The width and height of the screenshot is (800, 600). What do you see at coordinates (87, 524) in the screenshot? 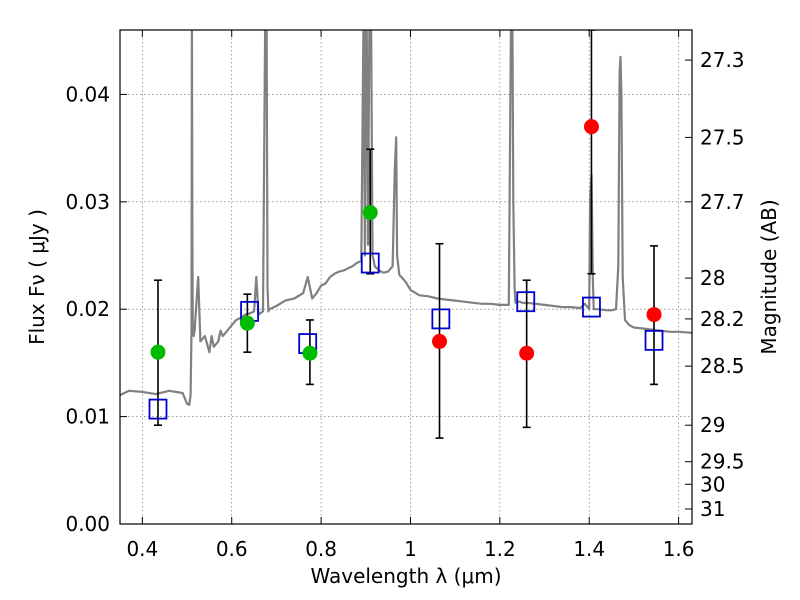
I see `y-tick-label: 0.00` at bounding box center [87, 524].